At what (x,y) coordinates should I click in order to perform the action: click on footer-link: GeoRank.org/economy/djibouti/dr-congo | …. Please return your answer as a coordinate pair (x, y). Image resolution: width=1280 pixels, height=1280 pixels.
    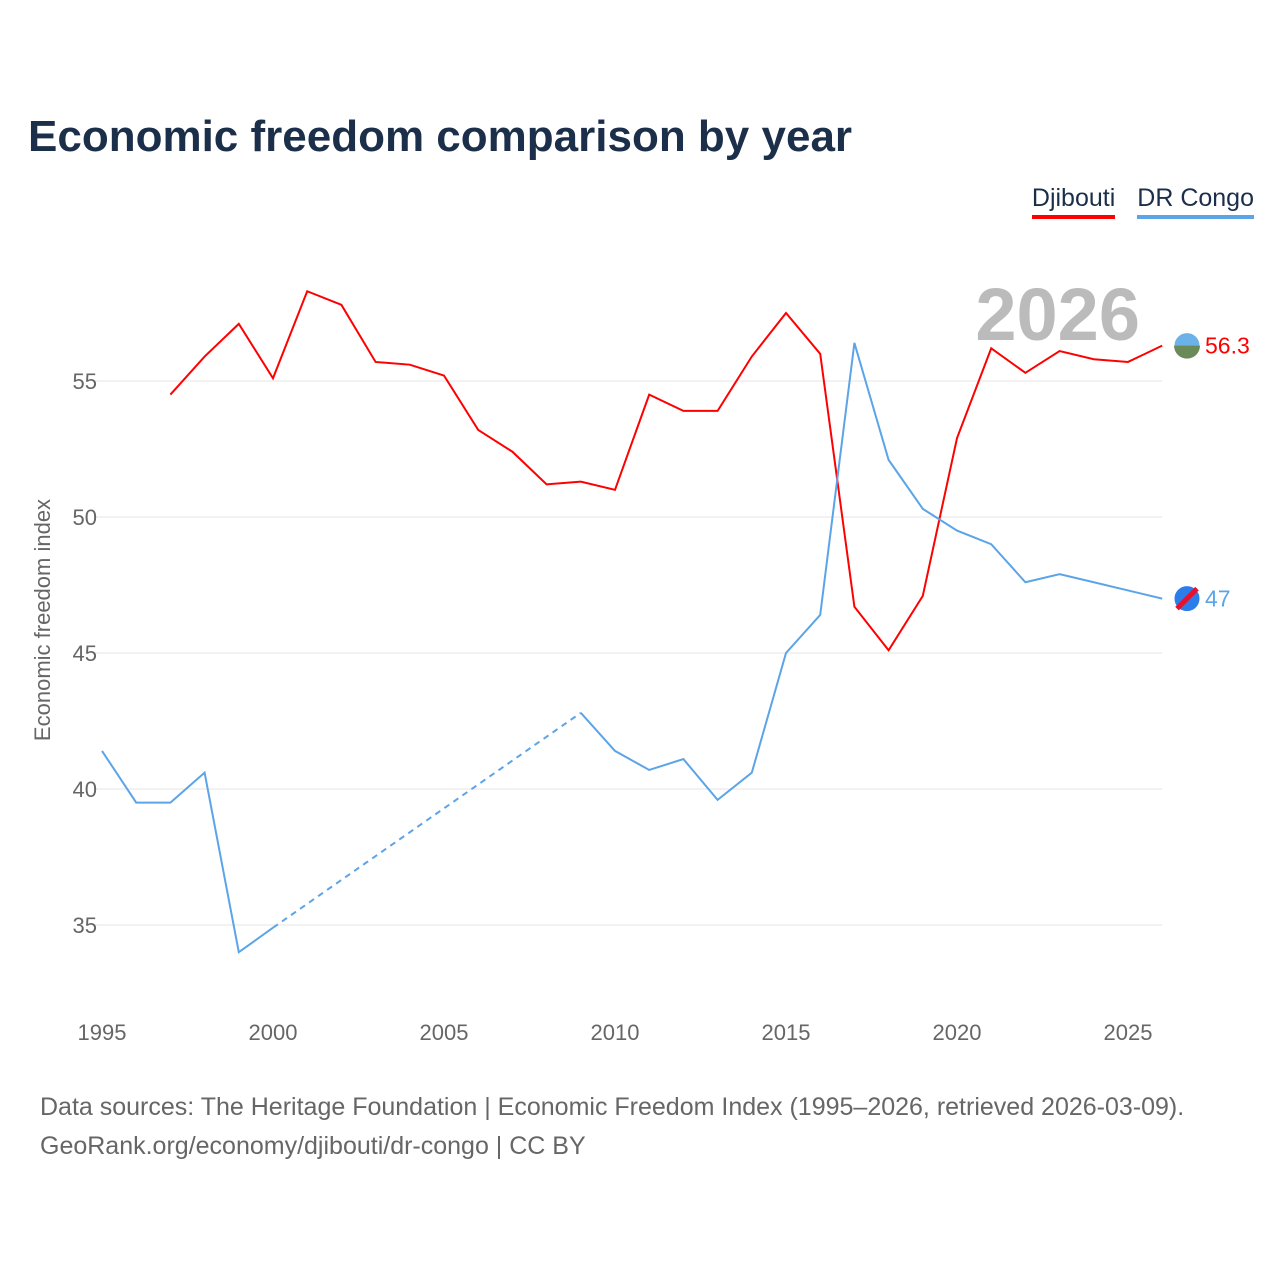
    Looking at the image, I should click on (313, 1146).